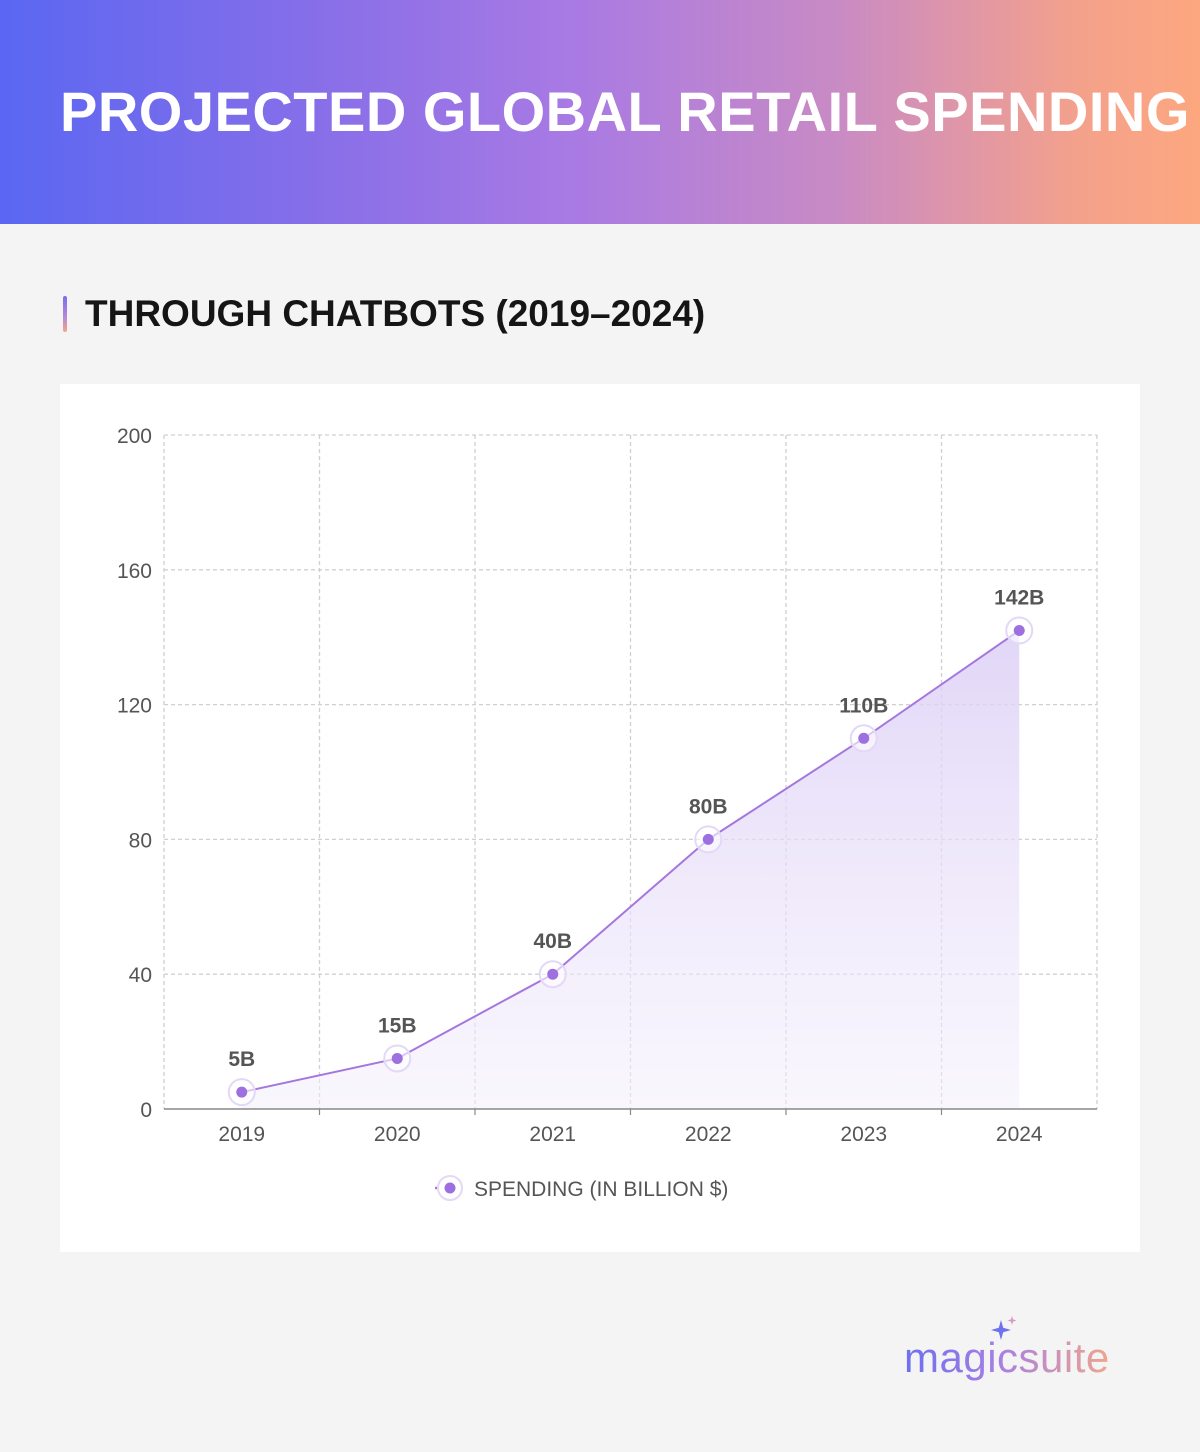 The image size is (1200, 1452). What do you see at coordinates (1019, 1134) in the screenshot?
I see `x-tick-label: 2024` at bounding box center [1019, 1134].